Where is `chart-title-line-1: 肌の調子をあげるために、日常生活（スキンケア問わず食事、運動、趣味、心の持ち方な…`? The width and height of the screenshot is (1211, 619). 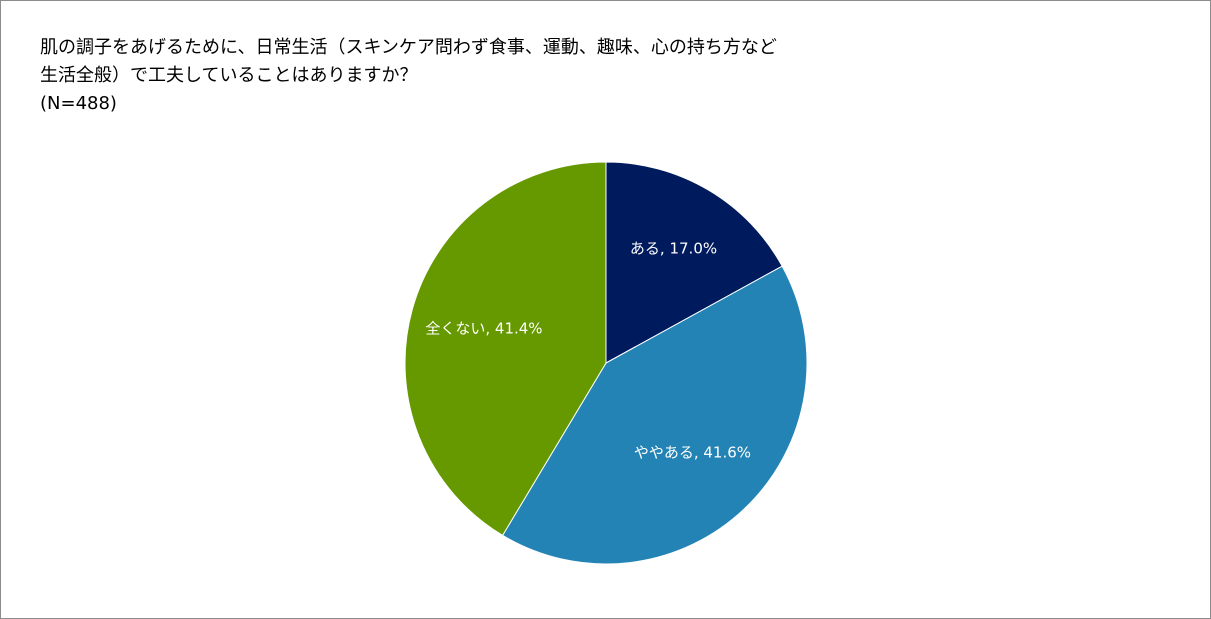 chart-title-line-1: 肌の調子をあげるために、日常生活（スキンケア問わず食事、運動、趣味、心の持ち方な… is located at coordinates (408, 47).